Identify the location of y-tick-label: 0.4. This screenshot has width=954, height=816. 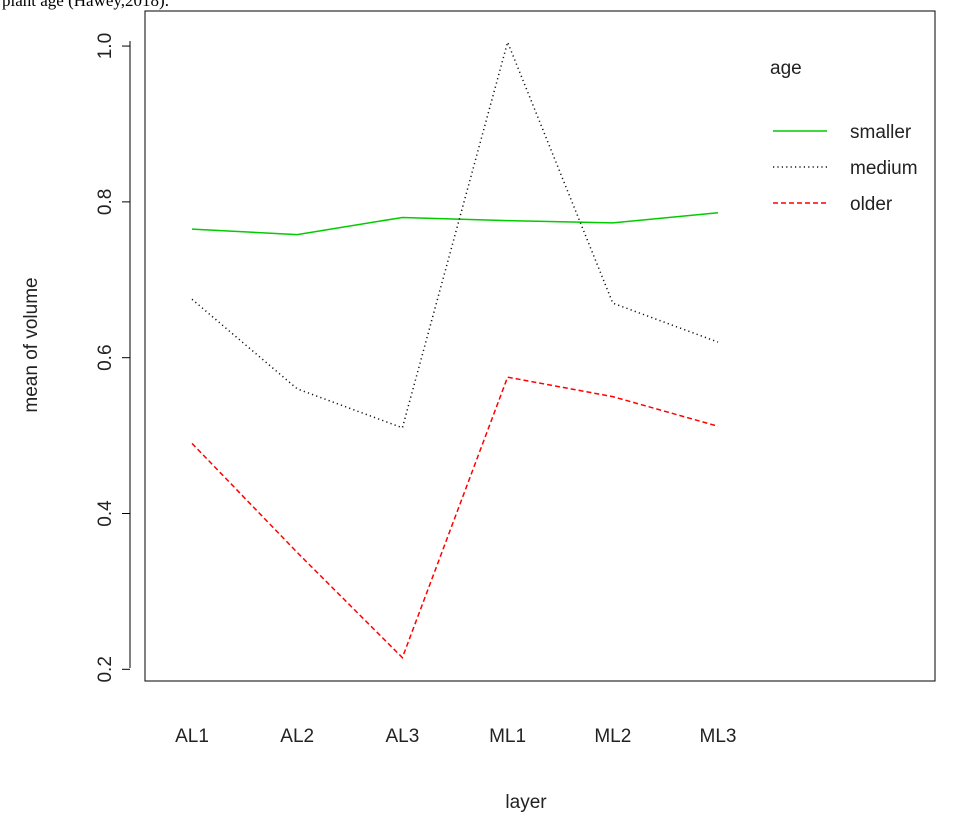
(105, 513).